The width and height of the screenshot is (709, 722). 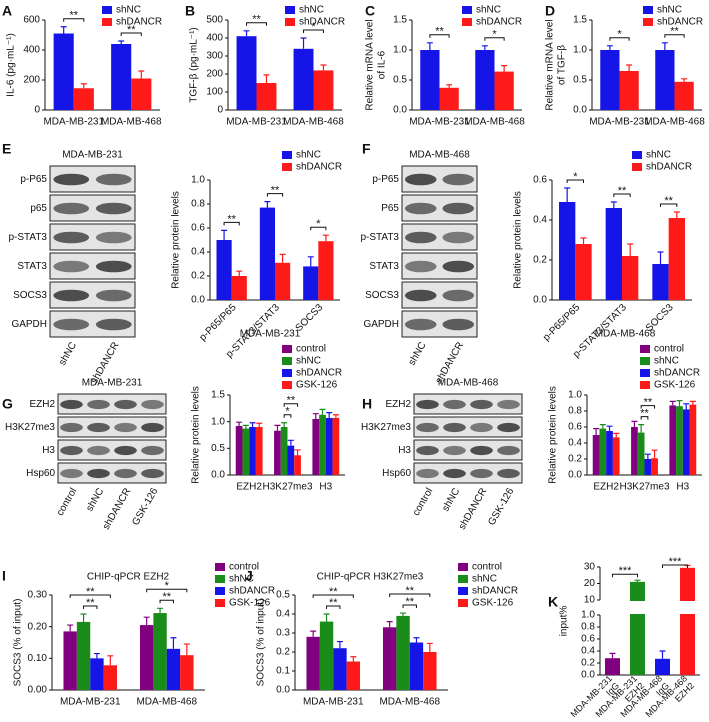 What do you see at coordinates (30, 427) in the screenshot?
I see `blot-row-label: H3K27me3` at bounding box center [30, 427].